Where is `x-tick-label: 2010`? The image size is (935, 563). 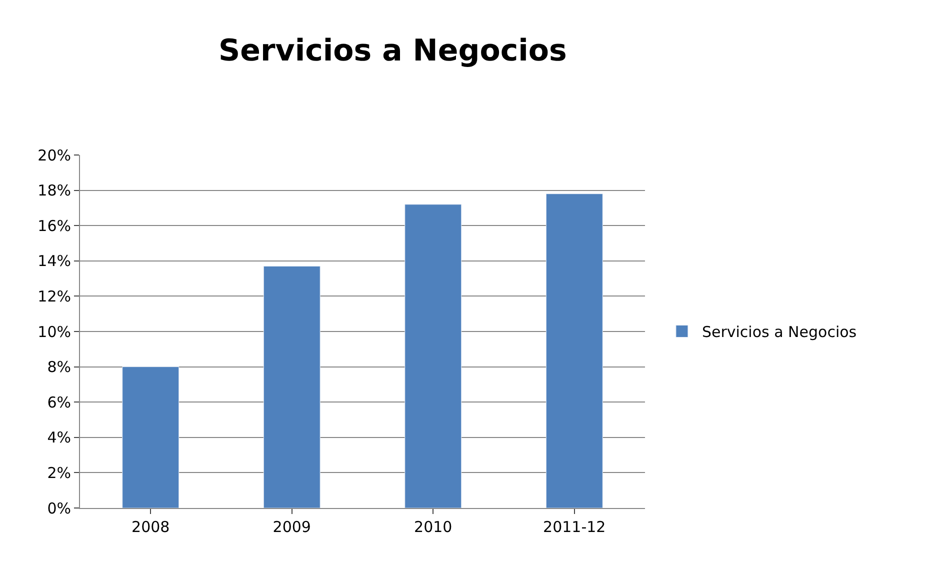 x-tick-label: 2010 is located at coordinates (433, 527).